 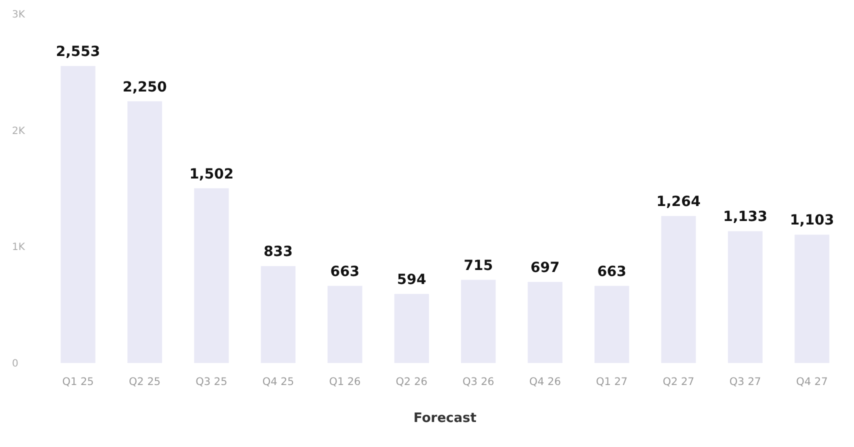 I want to click on data-label: 1,264, so click(x=678, y=202).